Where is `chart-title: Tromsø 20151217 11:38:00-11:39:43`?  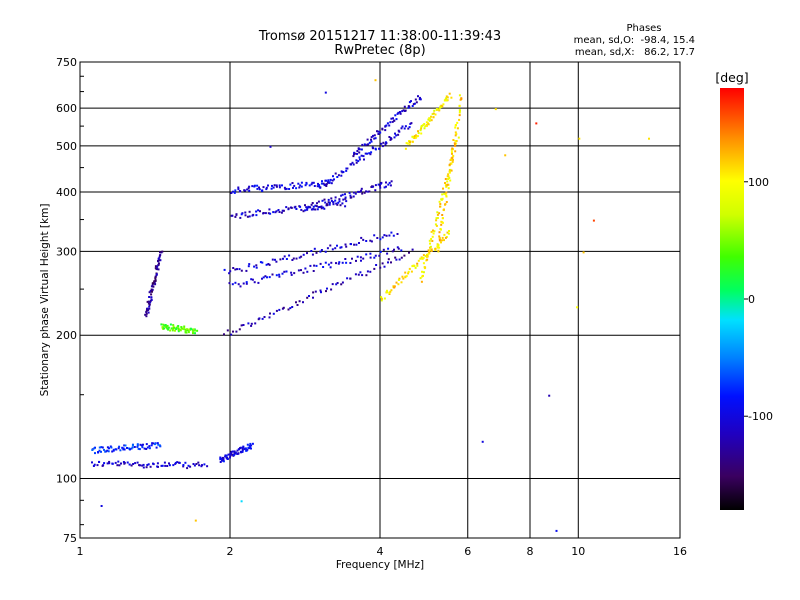
chart-title: Tromsø 20151217 11:38:00-11:39:43 is located at coordinates (379, 36).